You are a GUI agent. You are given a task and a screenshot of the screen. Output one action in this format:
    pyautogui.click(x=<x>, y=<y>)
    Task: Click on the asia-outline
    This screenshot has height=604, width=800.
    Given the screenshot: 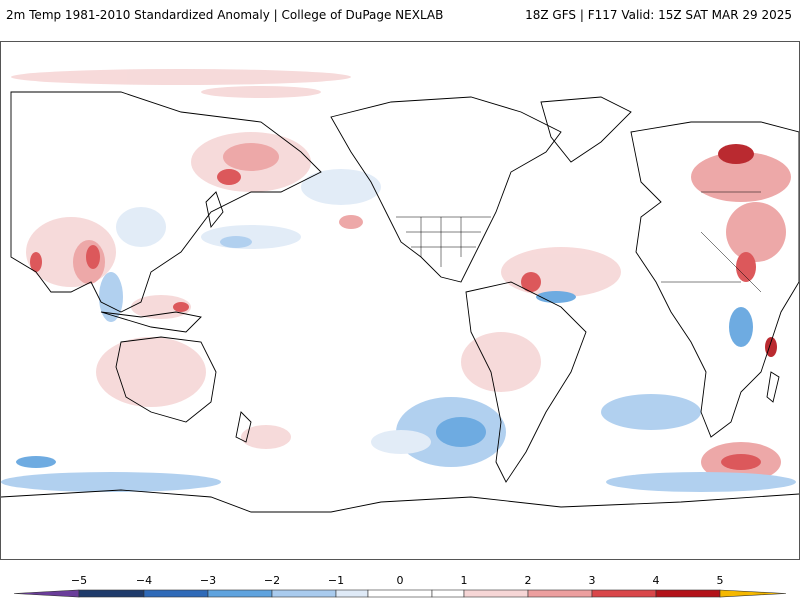 What is the action you would take?
    pyautogui.click(x=166, y=202)
    